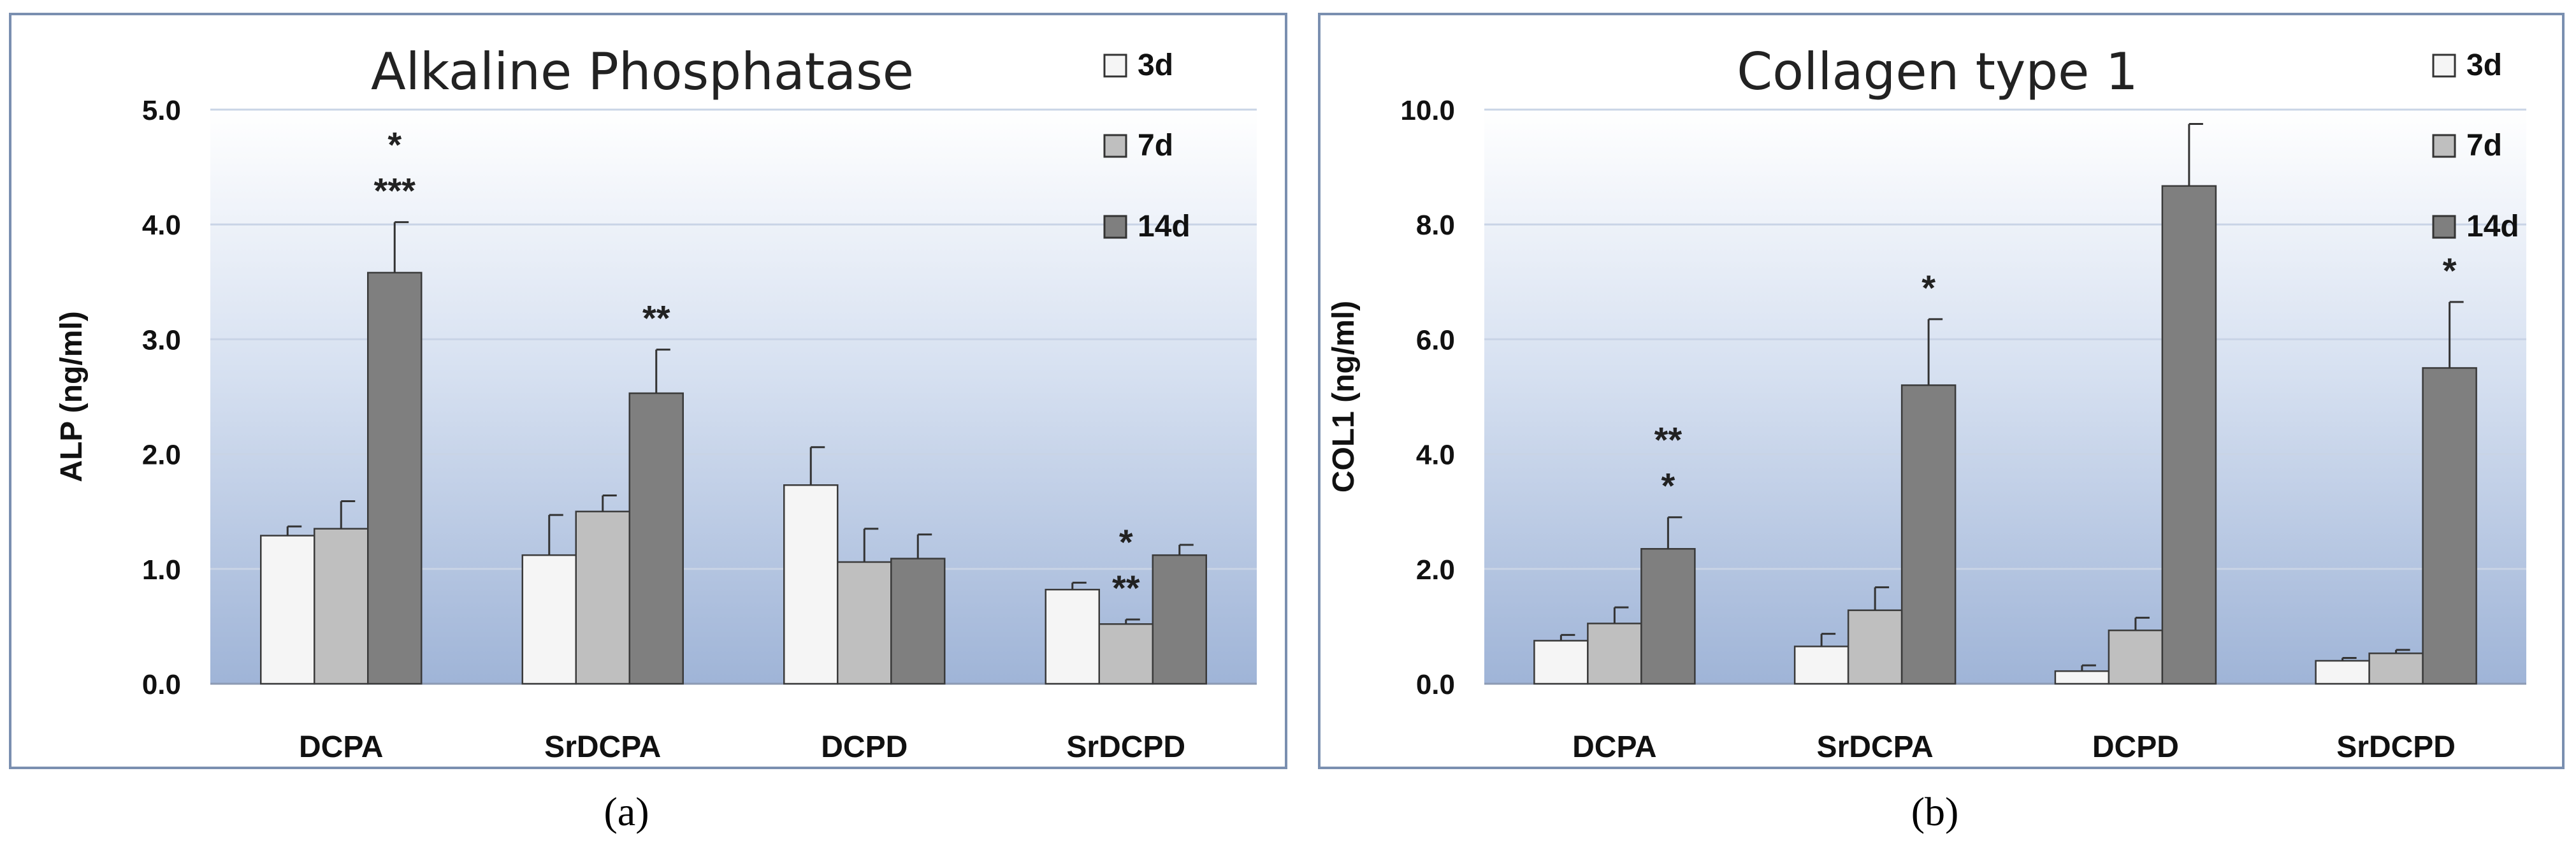 The height and width of the screenshot is (859, 2576). What do you see at coordinates (72, 396) in the screenshot?
I see `y-axis-label: ALP (ng/ml)` at bounding box center [72, 396].